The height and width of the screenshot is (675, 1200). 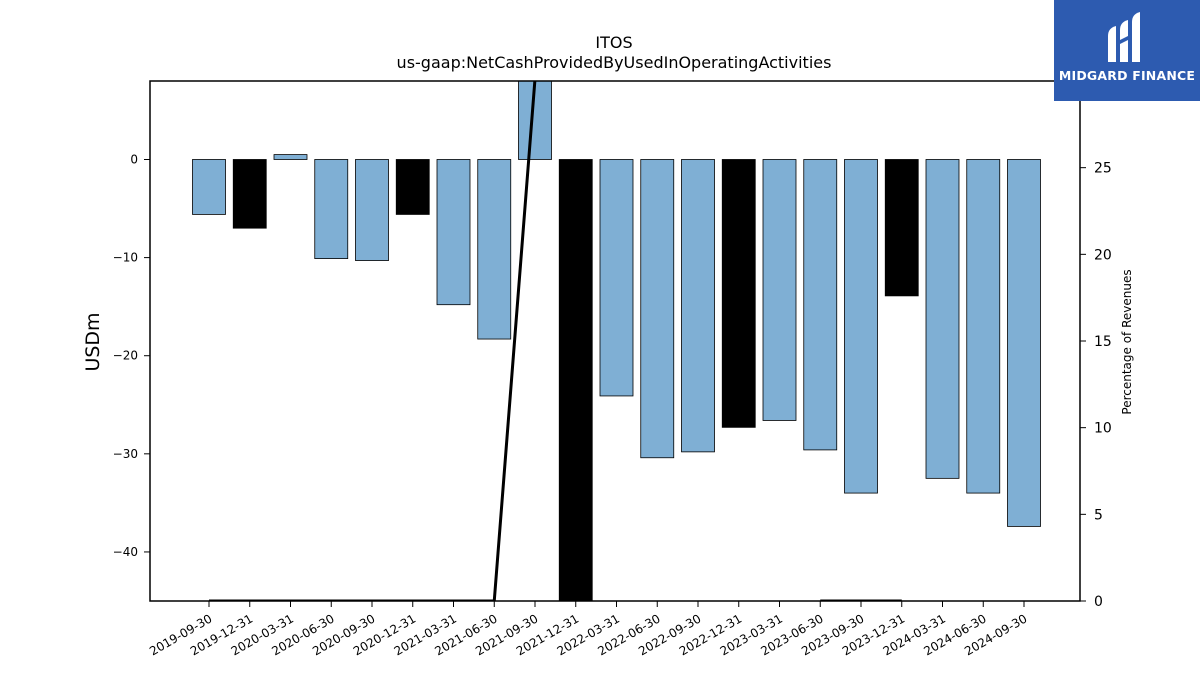 What do you see at coordinates (125, 356) in the screenshot?
I see `y-tick-label: −20` at bounding box center [125, 356].